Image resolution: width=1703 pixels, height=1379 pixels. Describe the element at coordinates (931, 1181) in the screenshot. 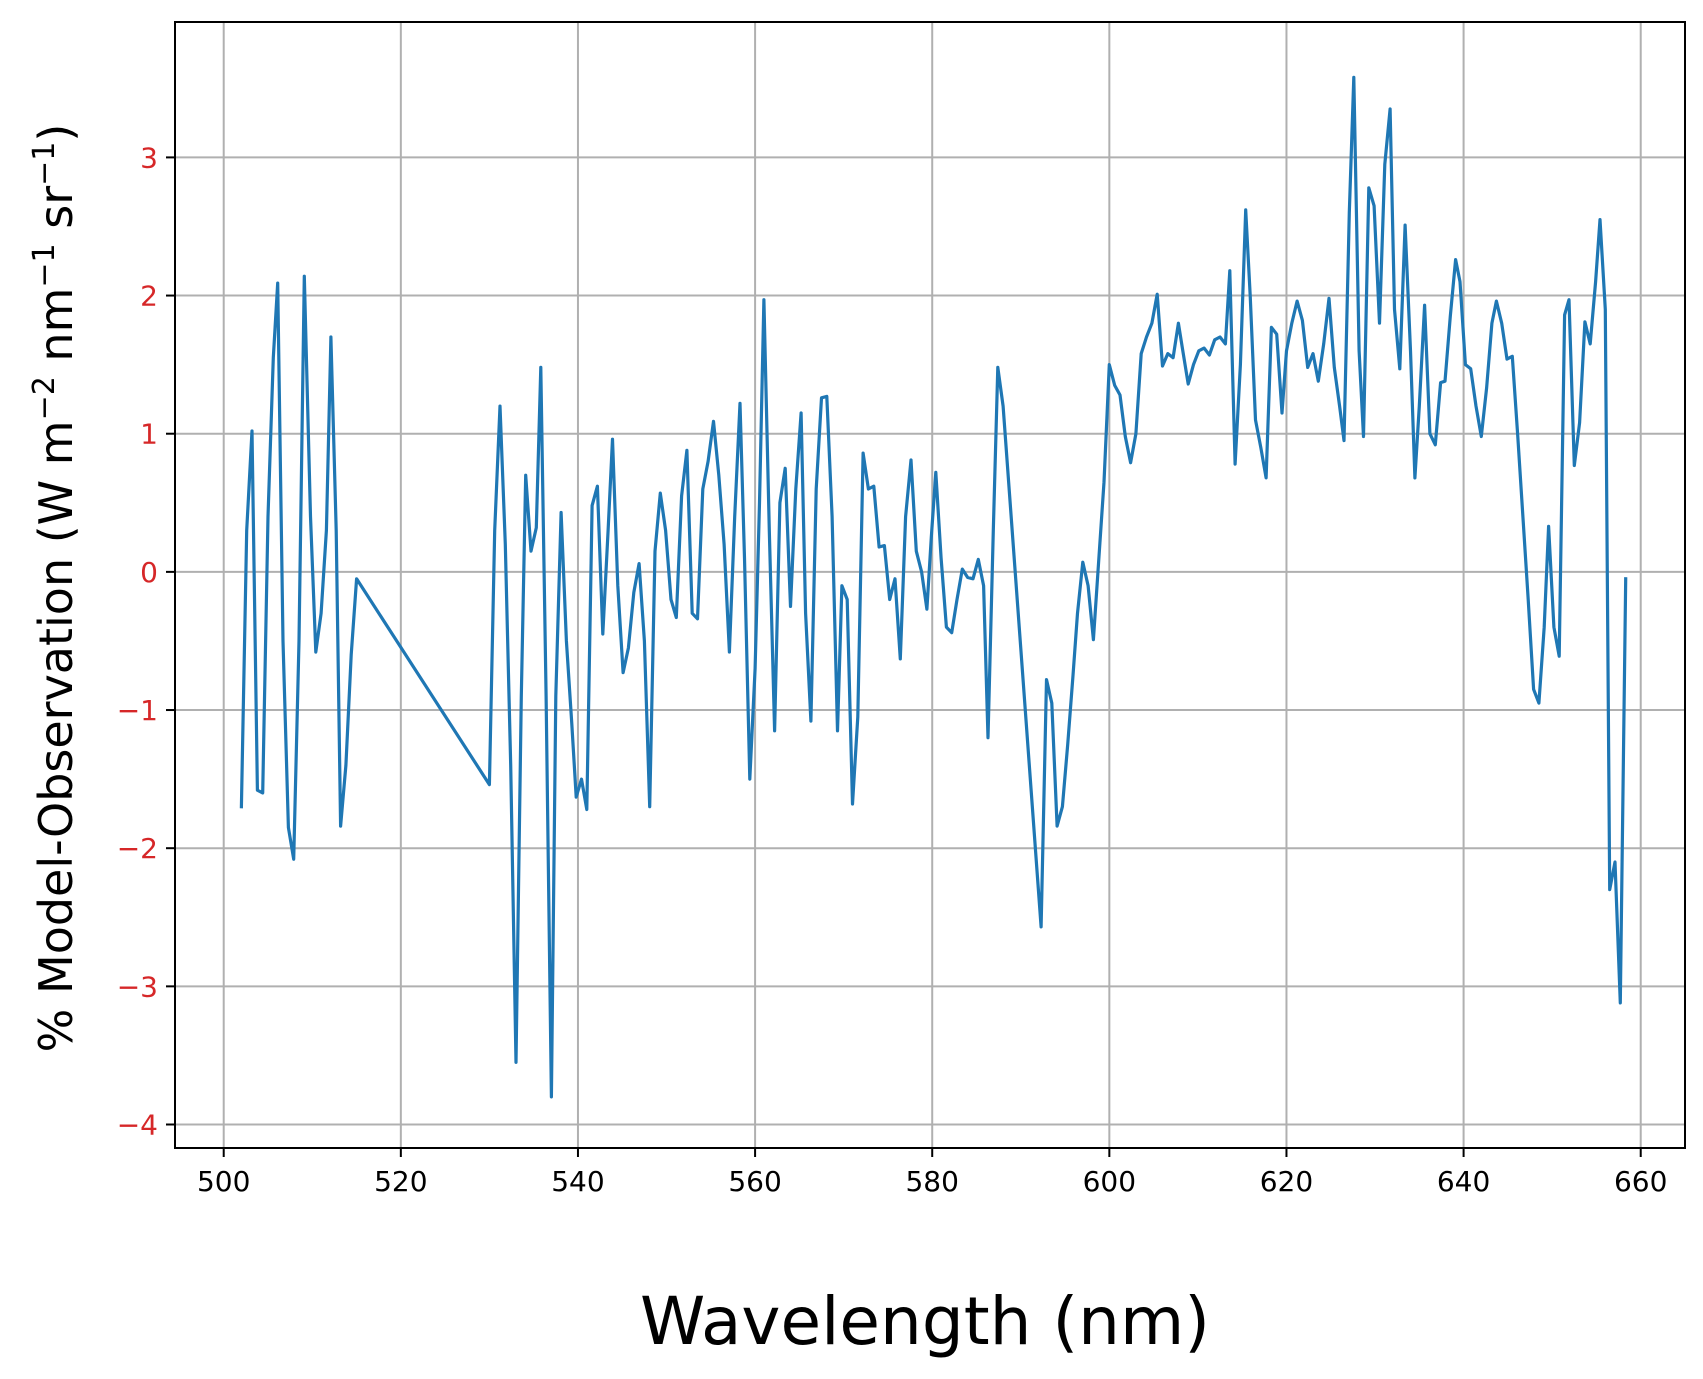

I see `x-tick-label: 580` at that location.